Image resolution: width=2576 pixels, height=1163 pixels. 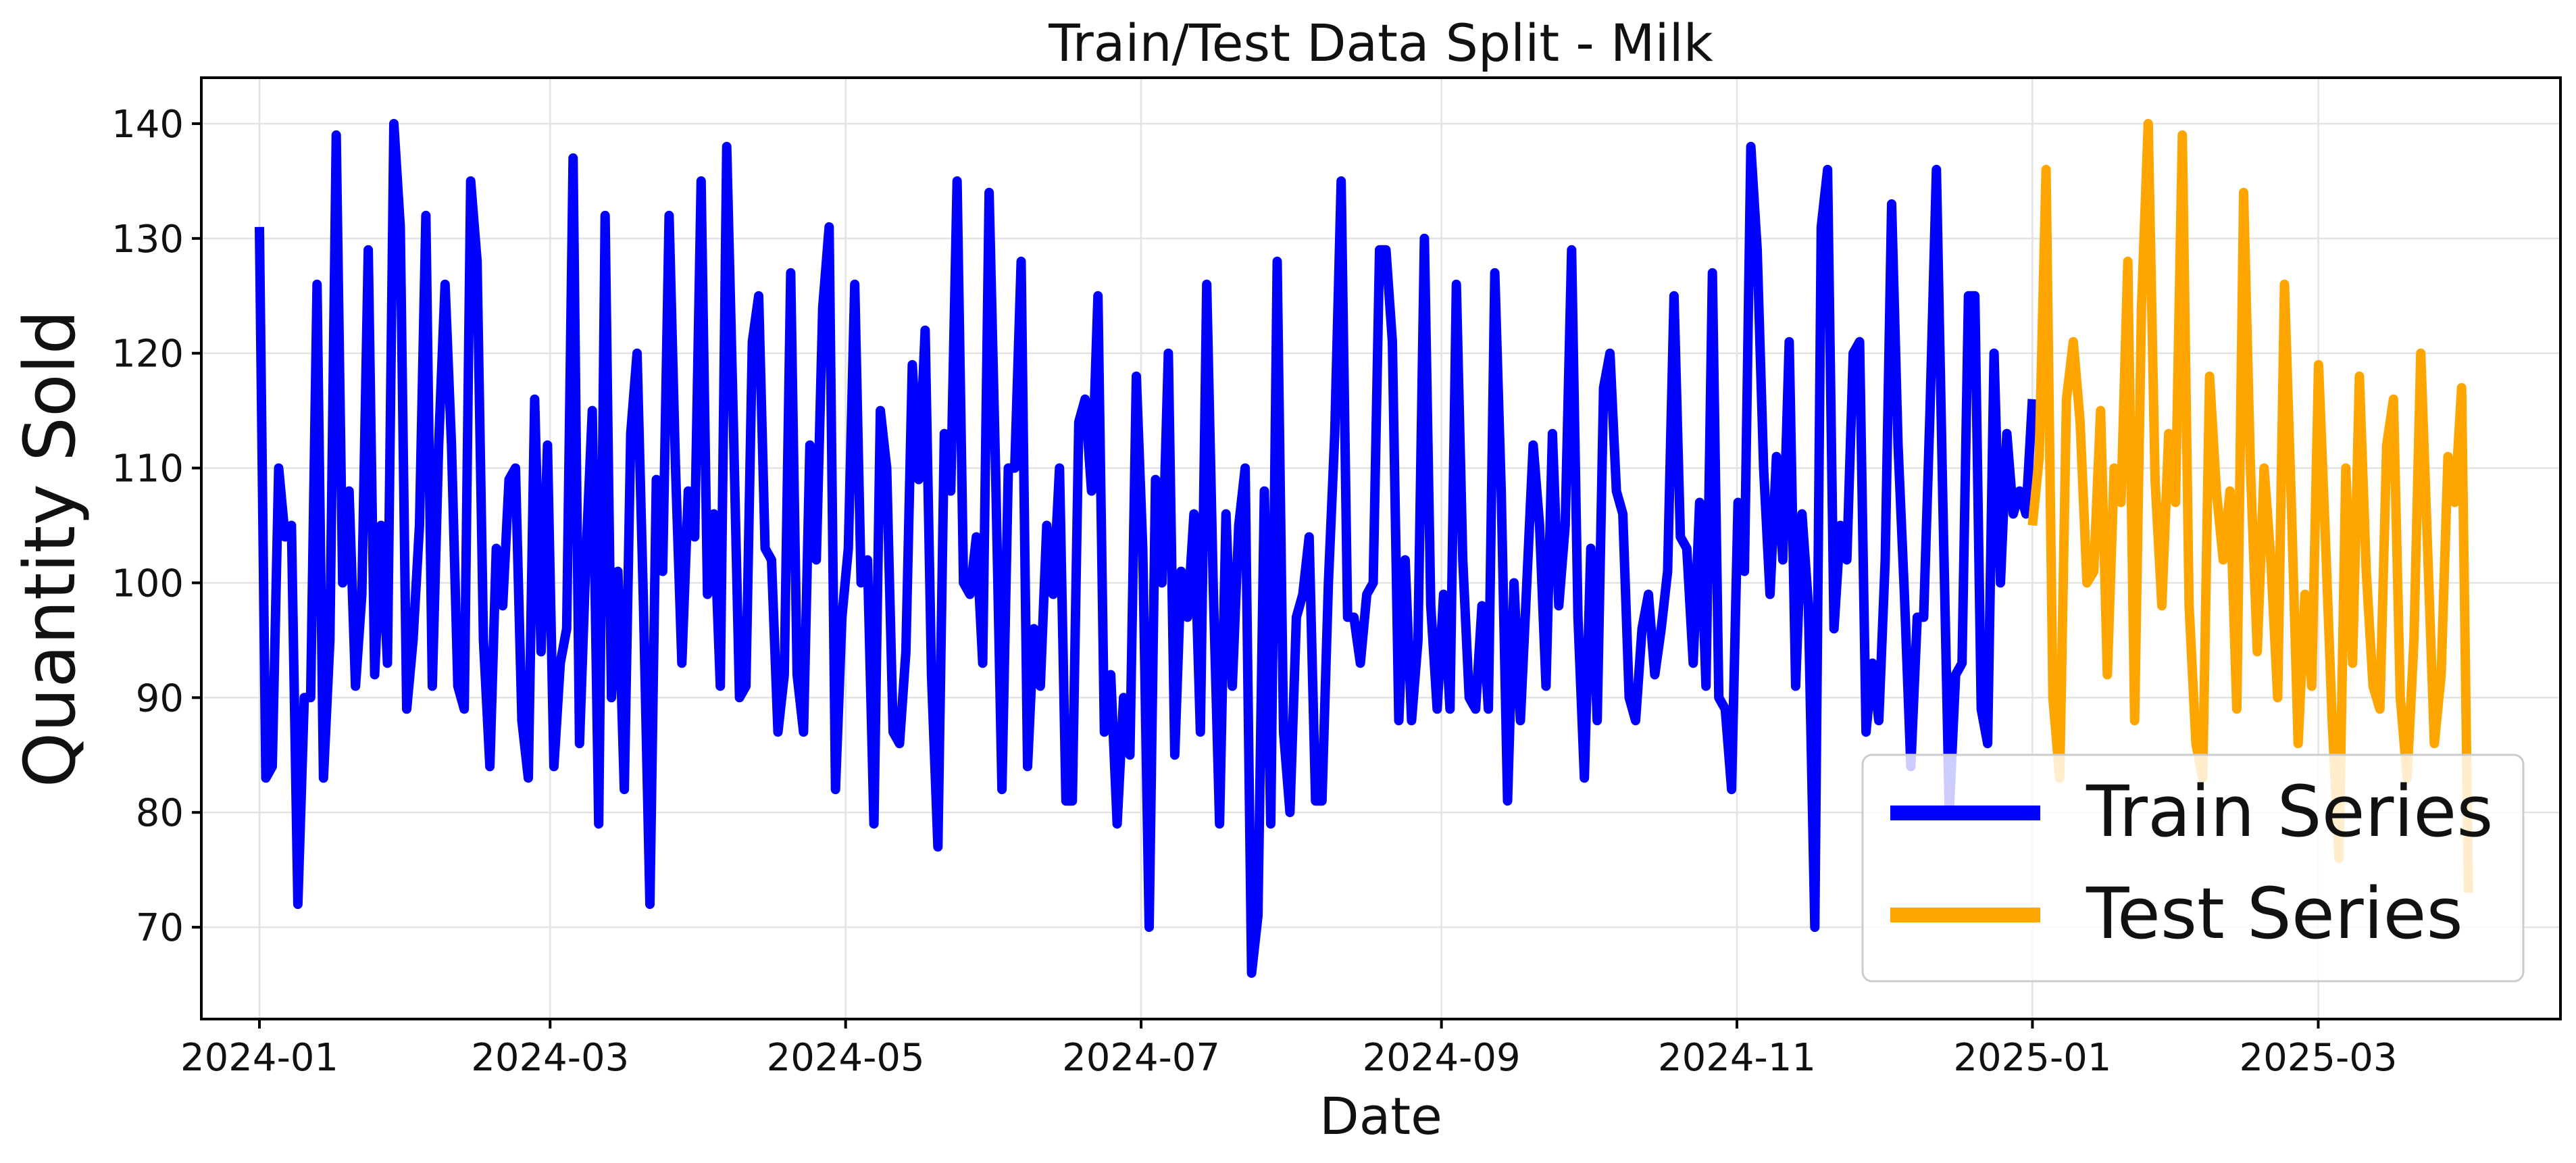 What do you see at coordinates (147, 354) in the screenshot?
I see `y-tick-label: 120` at bounding box center [147, 354].